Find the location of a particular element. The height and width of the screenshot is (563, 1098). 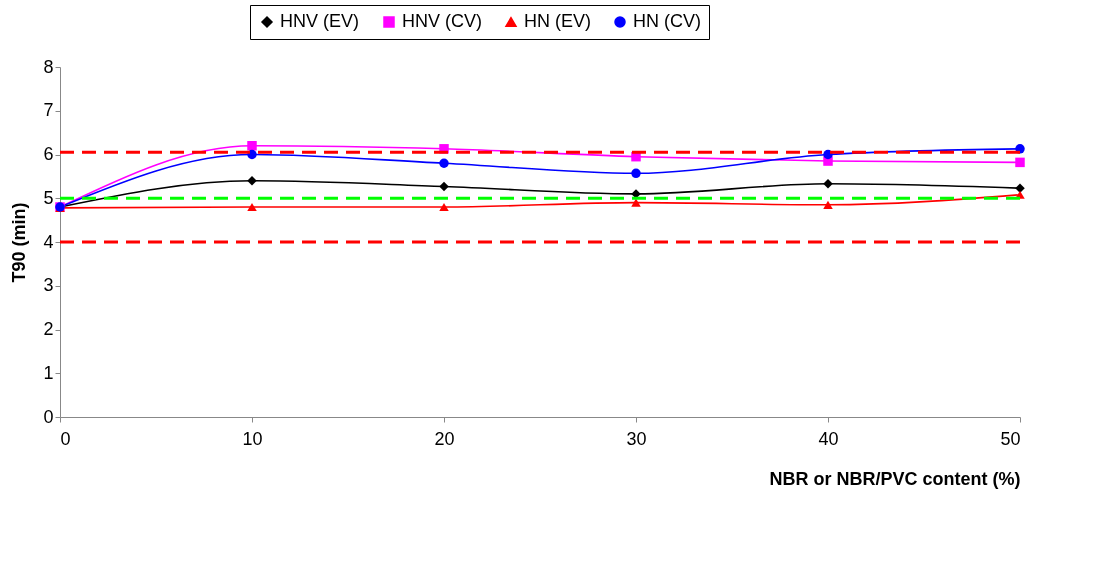

legend-label: HN (CV) is located at coordinates (667, 21).